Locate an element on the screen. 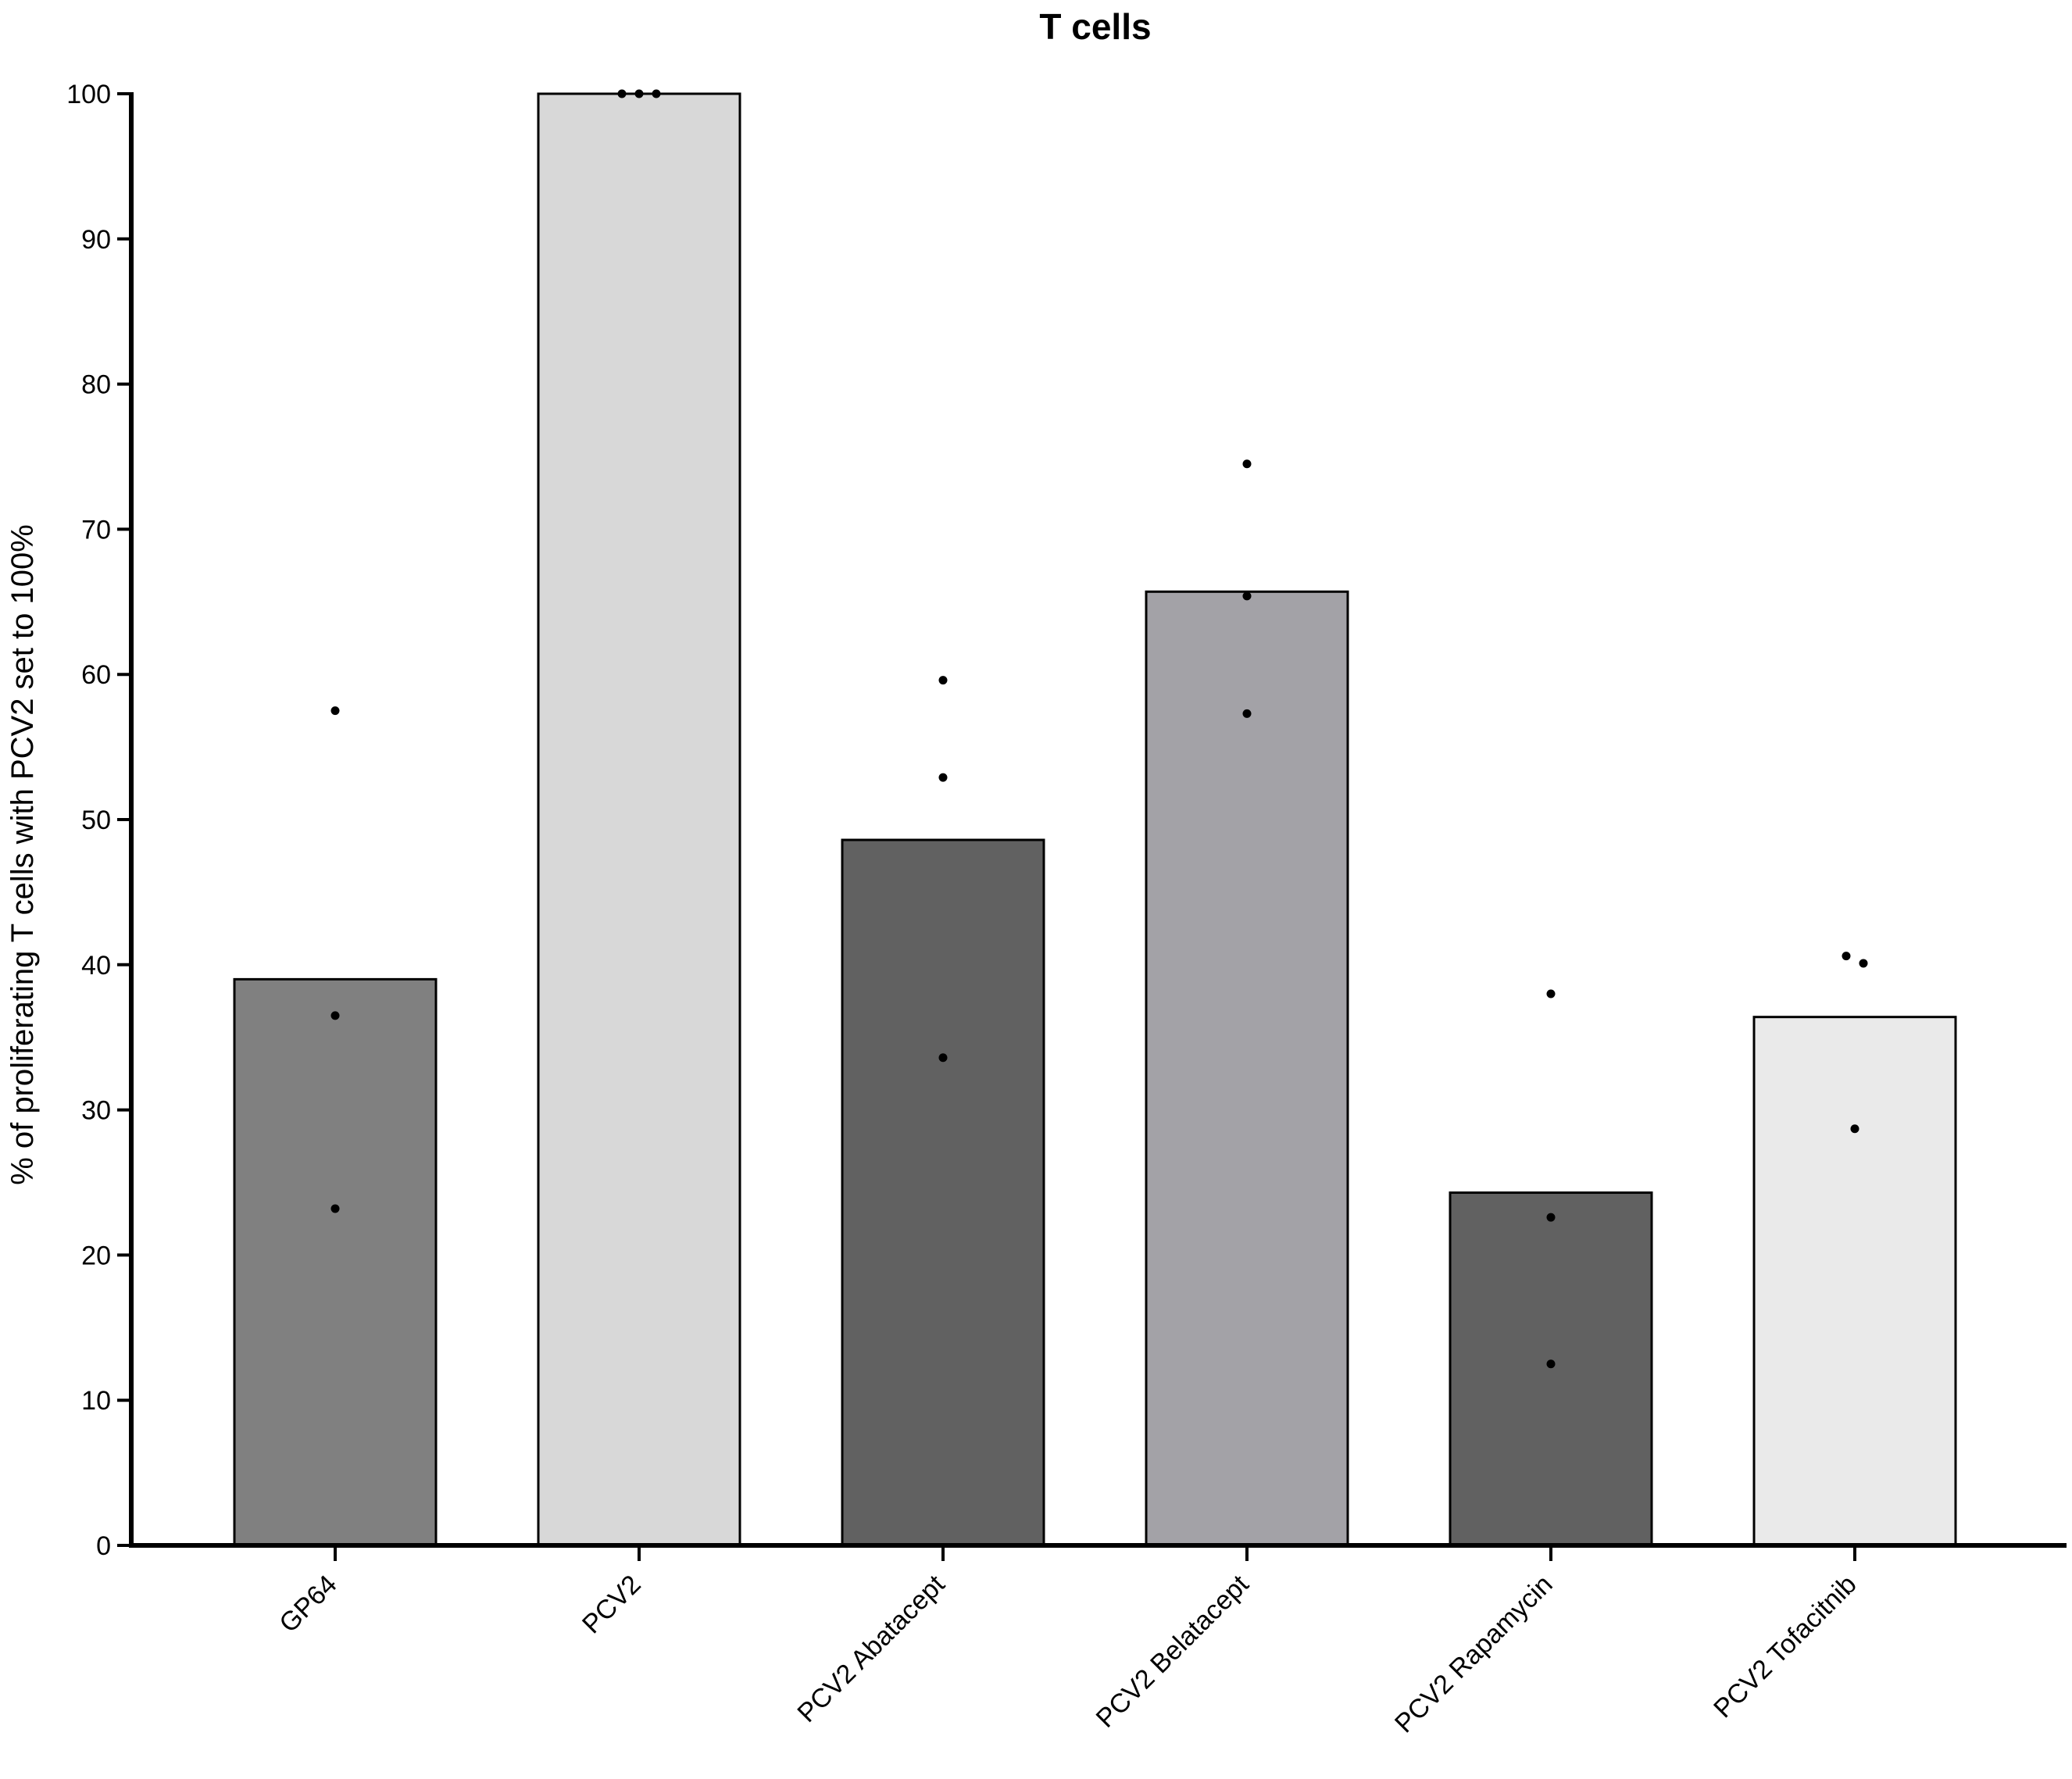 Image resolution: width=2072 pixels, height=1779 pixels. x-tick-label: GP64 is located at coordinates (307, 1604).